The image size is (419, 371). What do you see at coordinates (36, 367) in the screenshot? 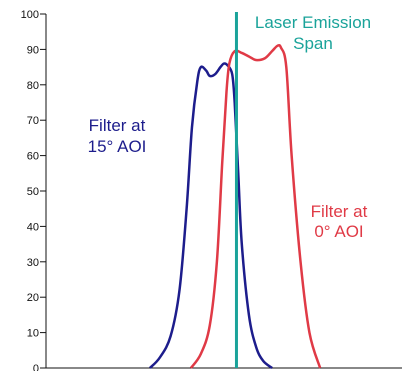
I see `y-tick-label: 0` at bounding box center [36, 367].